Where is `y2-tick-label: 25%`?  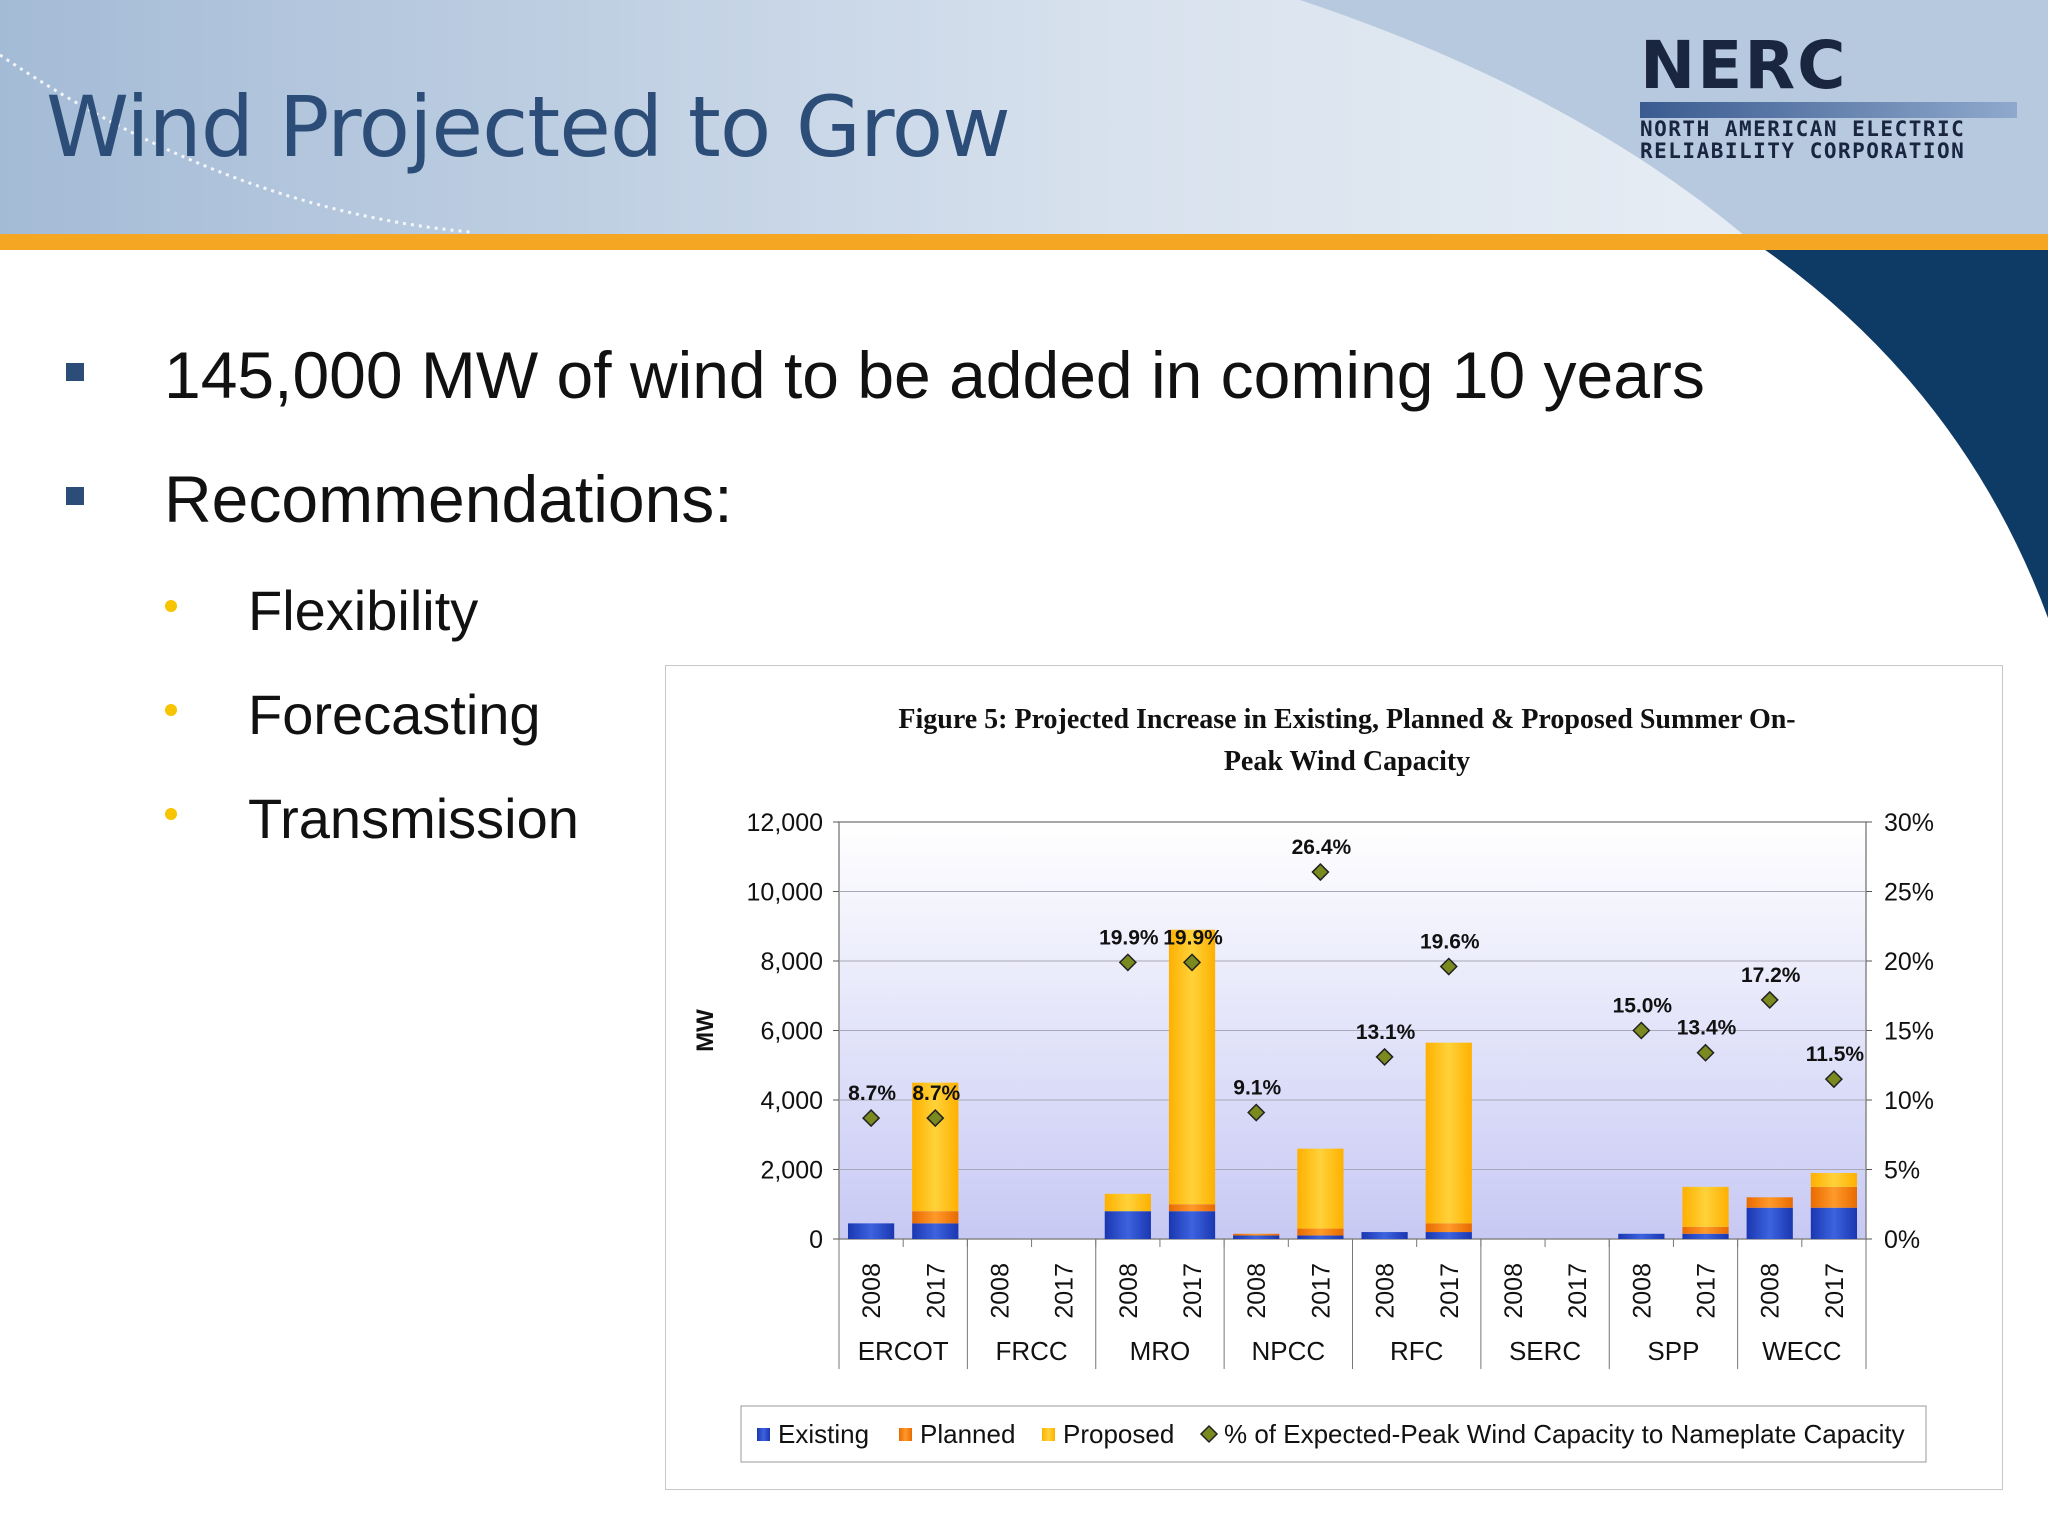 y2-tick-label: 25% is located at coordinates (1909, 893).